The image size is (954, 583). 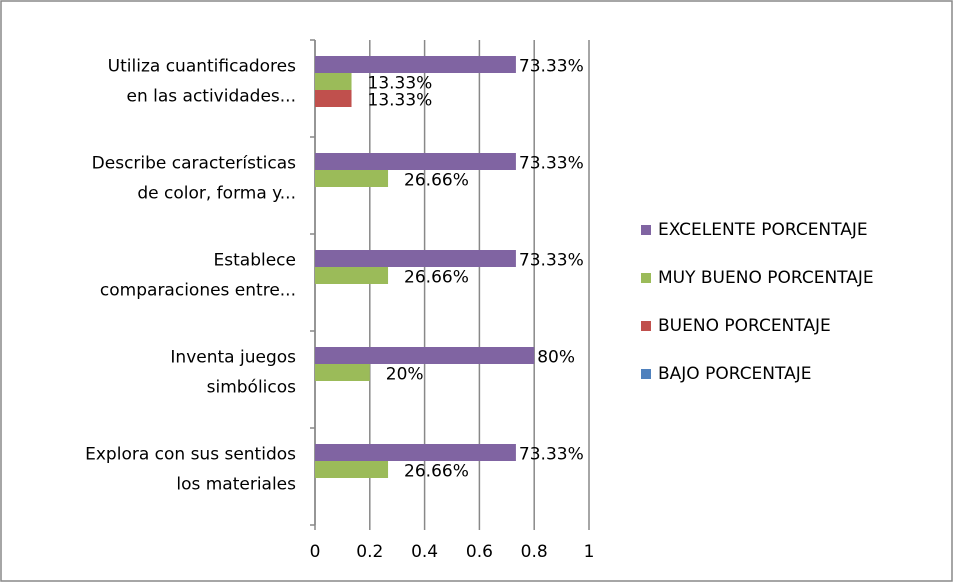 What do you see at coordinates (255, 261) in the screenshot?
I see `y-tick-label: Establece` at bounding box center [255, 261].